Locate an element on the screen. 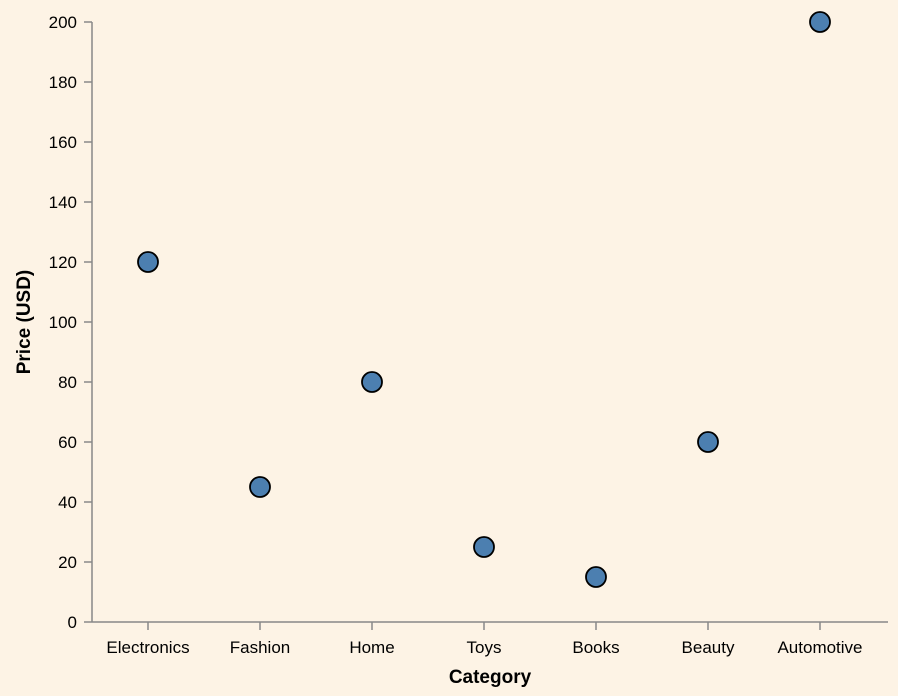 The height and width of the screenshot is (696, 898). y-tick-label: 100 is located at coordinates (63, 322).